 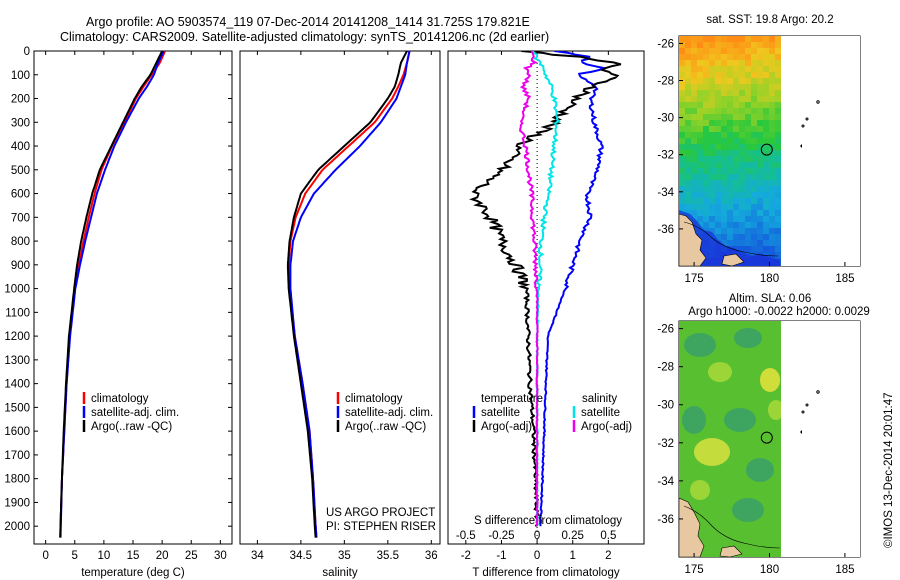 I want to click on s-difference-label: S difference from climatology, so click(x=548, y=521).